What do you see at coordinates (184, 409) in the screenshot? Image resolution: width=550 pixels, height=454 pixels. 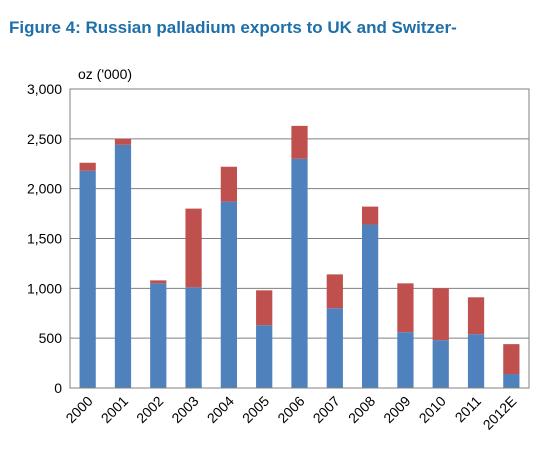 I see `x-tick-label-2003: 2003` at bounding box center [184, 409].